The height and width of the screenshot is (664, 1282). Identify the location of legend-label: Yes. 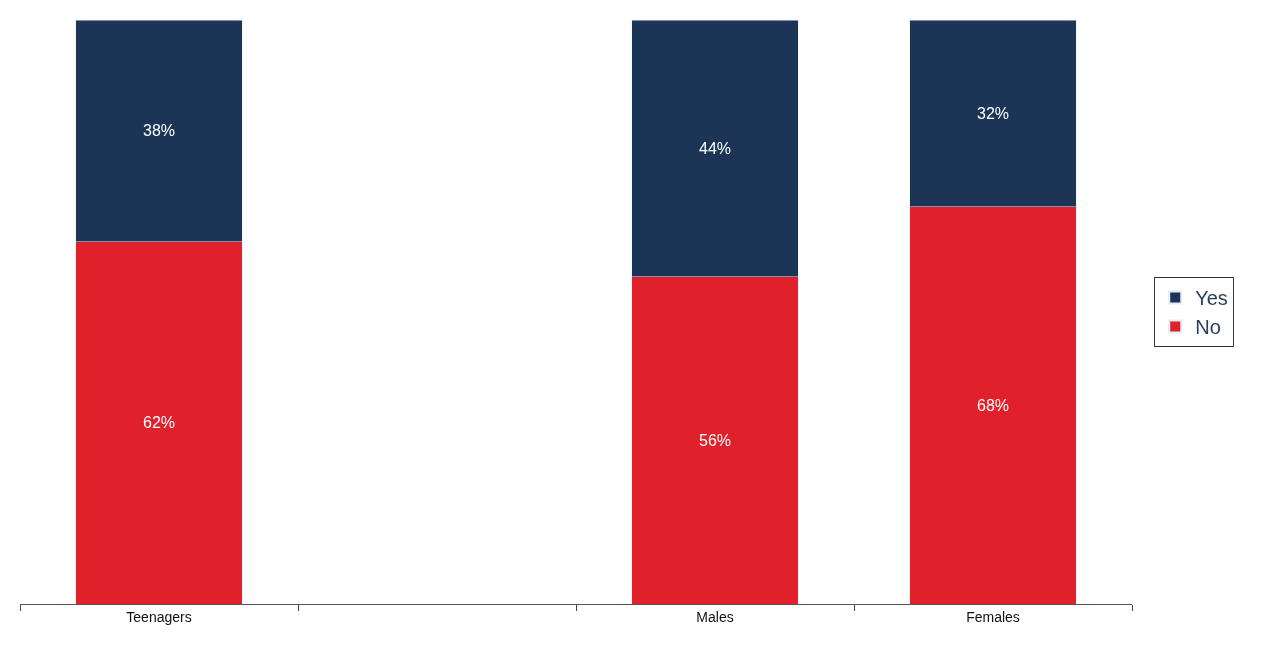
(1211, 298).